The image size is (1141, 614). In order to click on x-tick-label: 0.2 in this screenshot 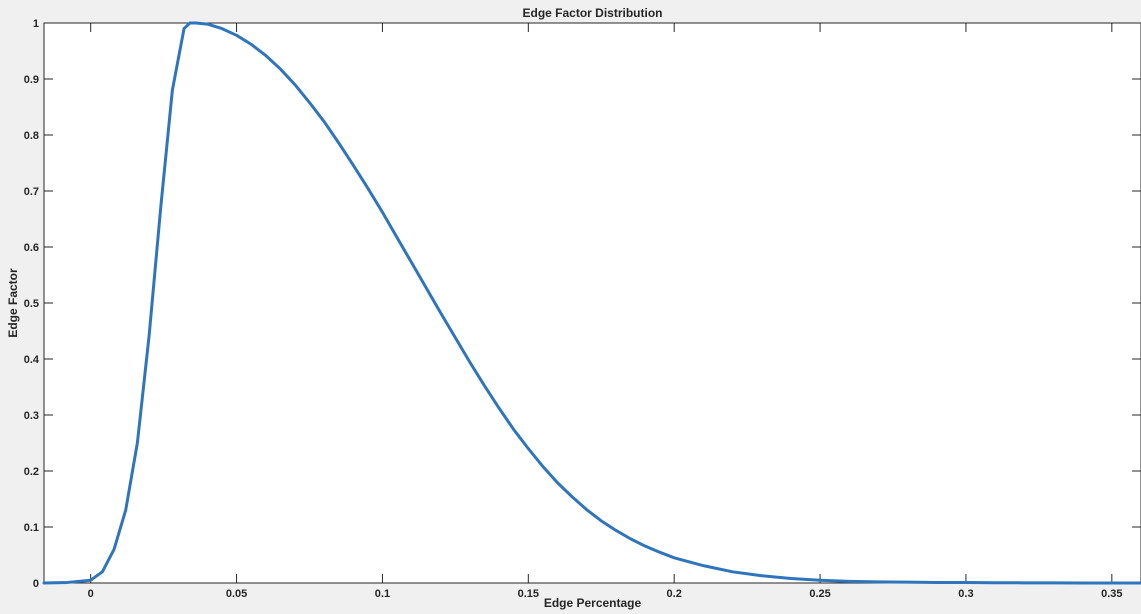, I will do `click(674, 594)`.